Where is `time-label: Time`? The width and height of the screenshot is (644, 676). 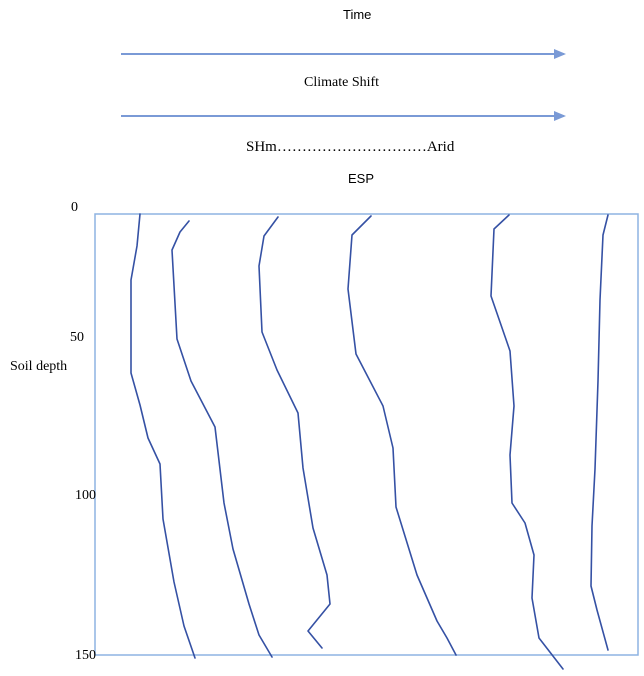 time-label: Time is located at coordinates (357, 14).